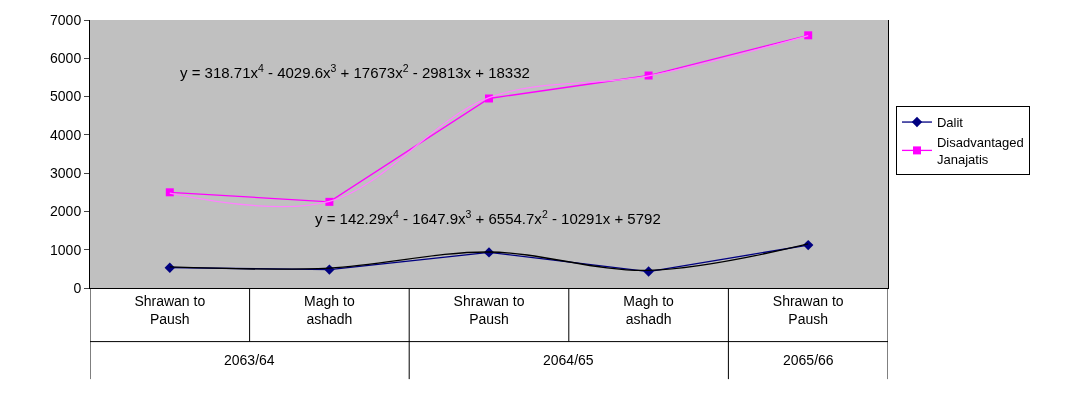 This screenshot has width=1083, height=404. What do you see at coordinates (66, 58) in the screenshot?
I see `y-tick-label: 6000` at bounding box center [66, 58].